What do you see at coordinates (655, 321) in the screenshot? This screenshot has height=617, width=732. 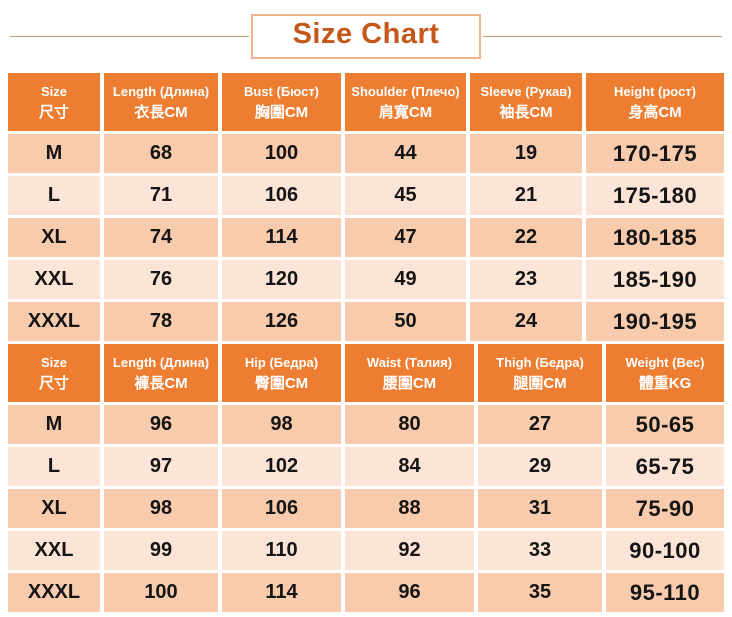 I see `cell-height: 190-195` at bounding box center [655, 321].